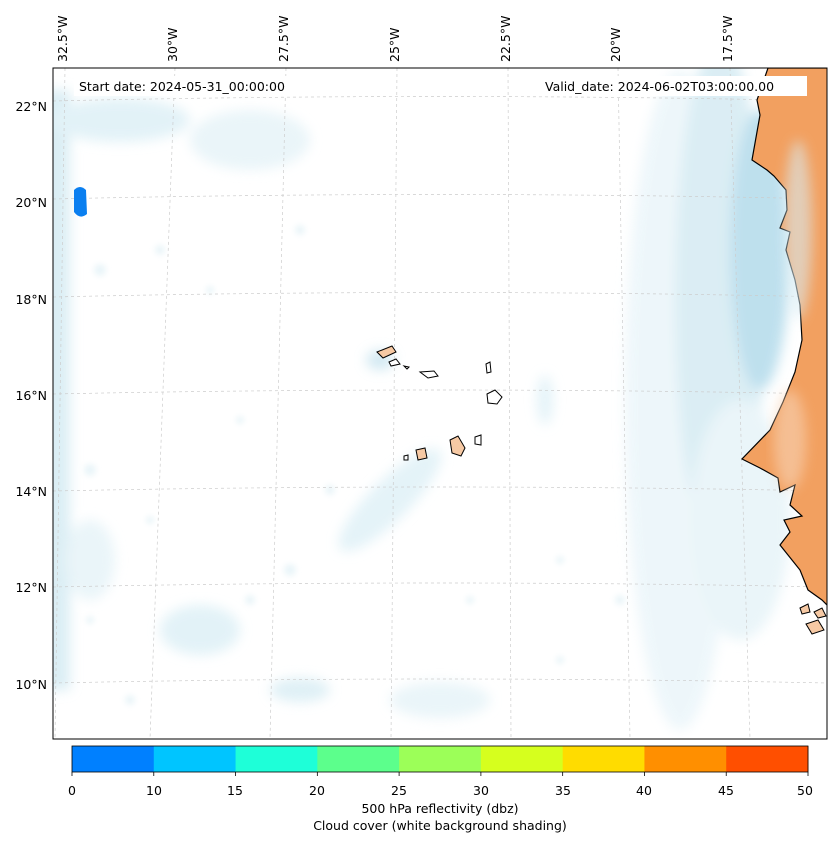  What do you see at coordinates (813, 619) in the screenshot?
I see `bissagos-islands` at bounding box center [813, 619].